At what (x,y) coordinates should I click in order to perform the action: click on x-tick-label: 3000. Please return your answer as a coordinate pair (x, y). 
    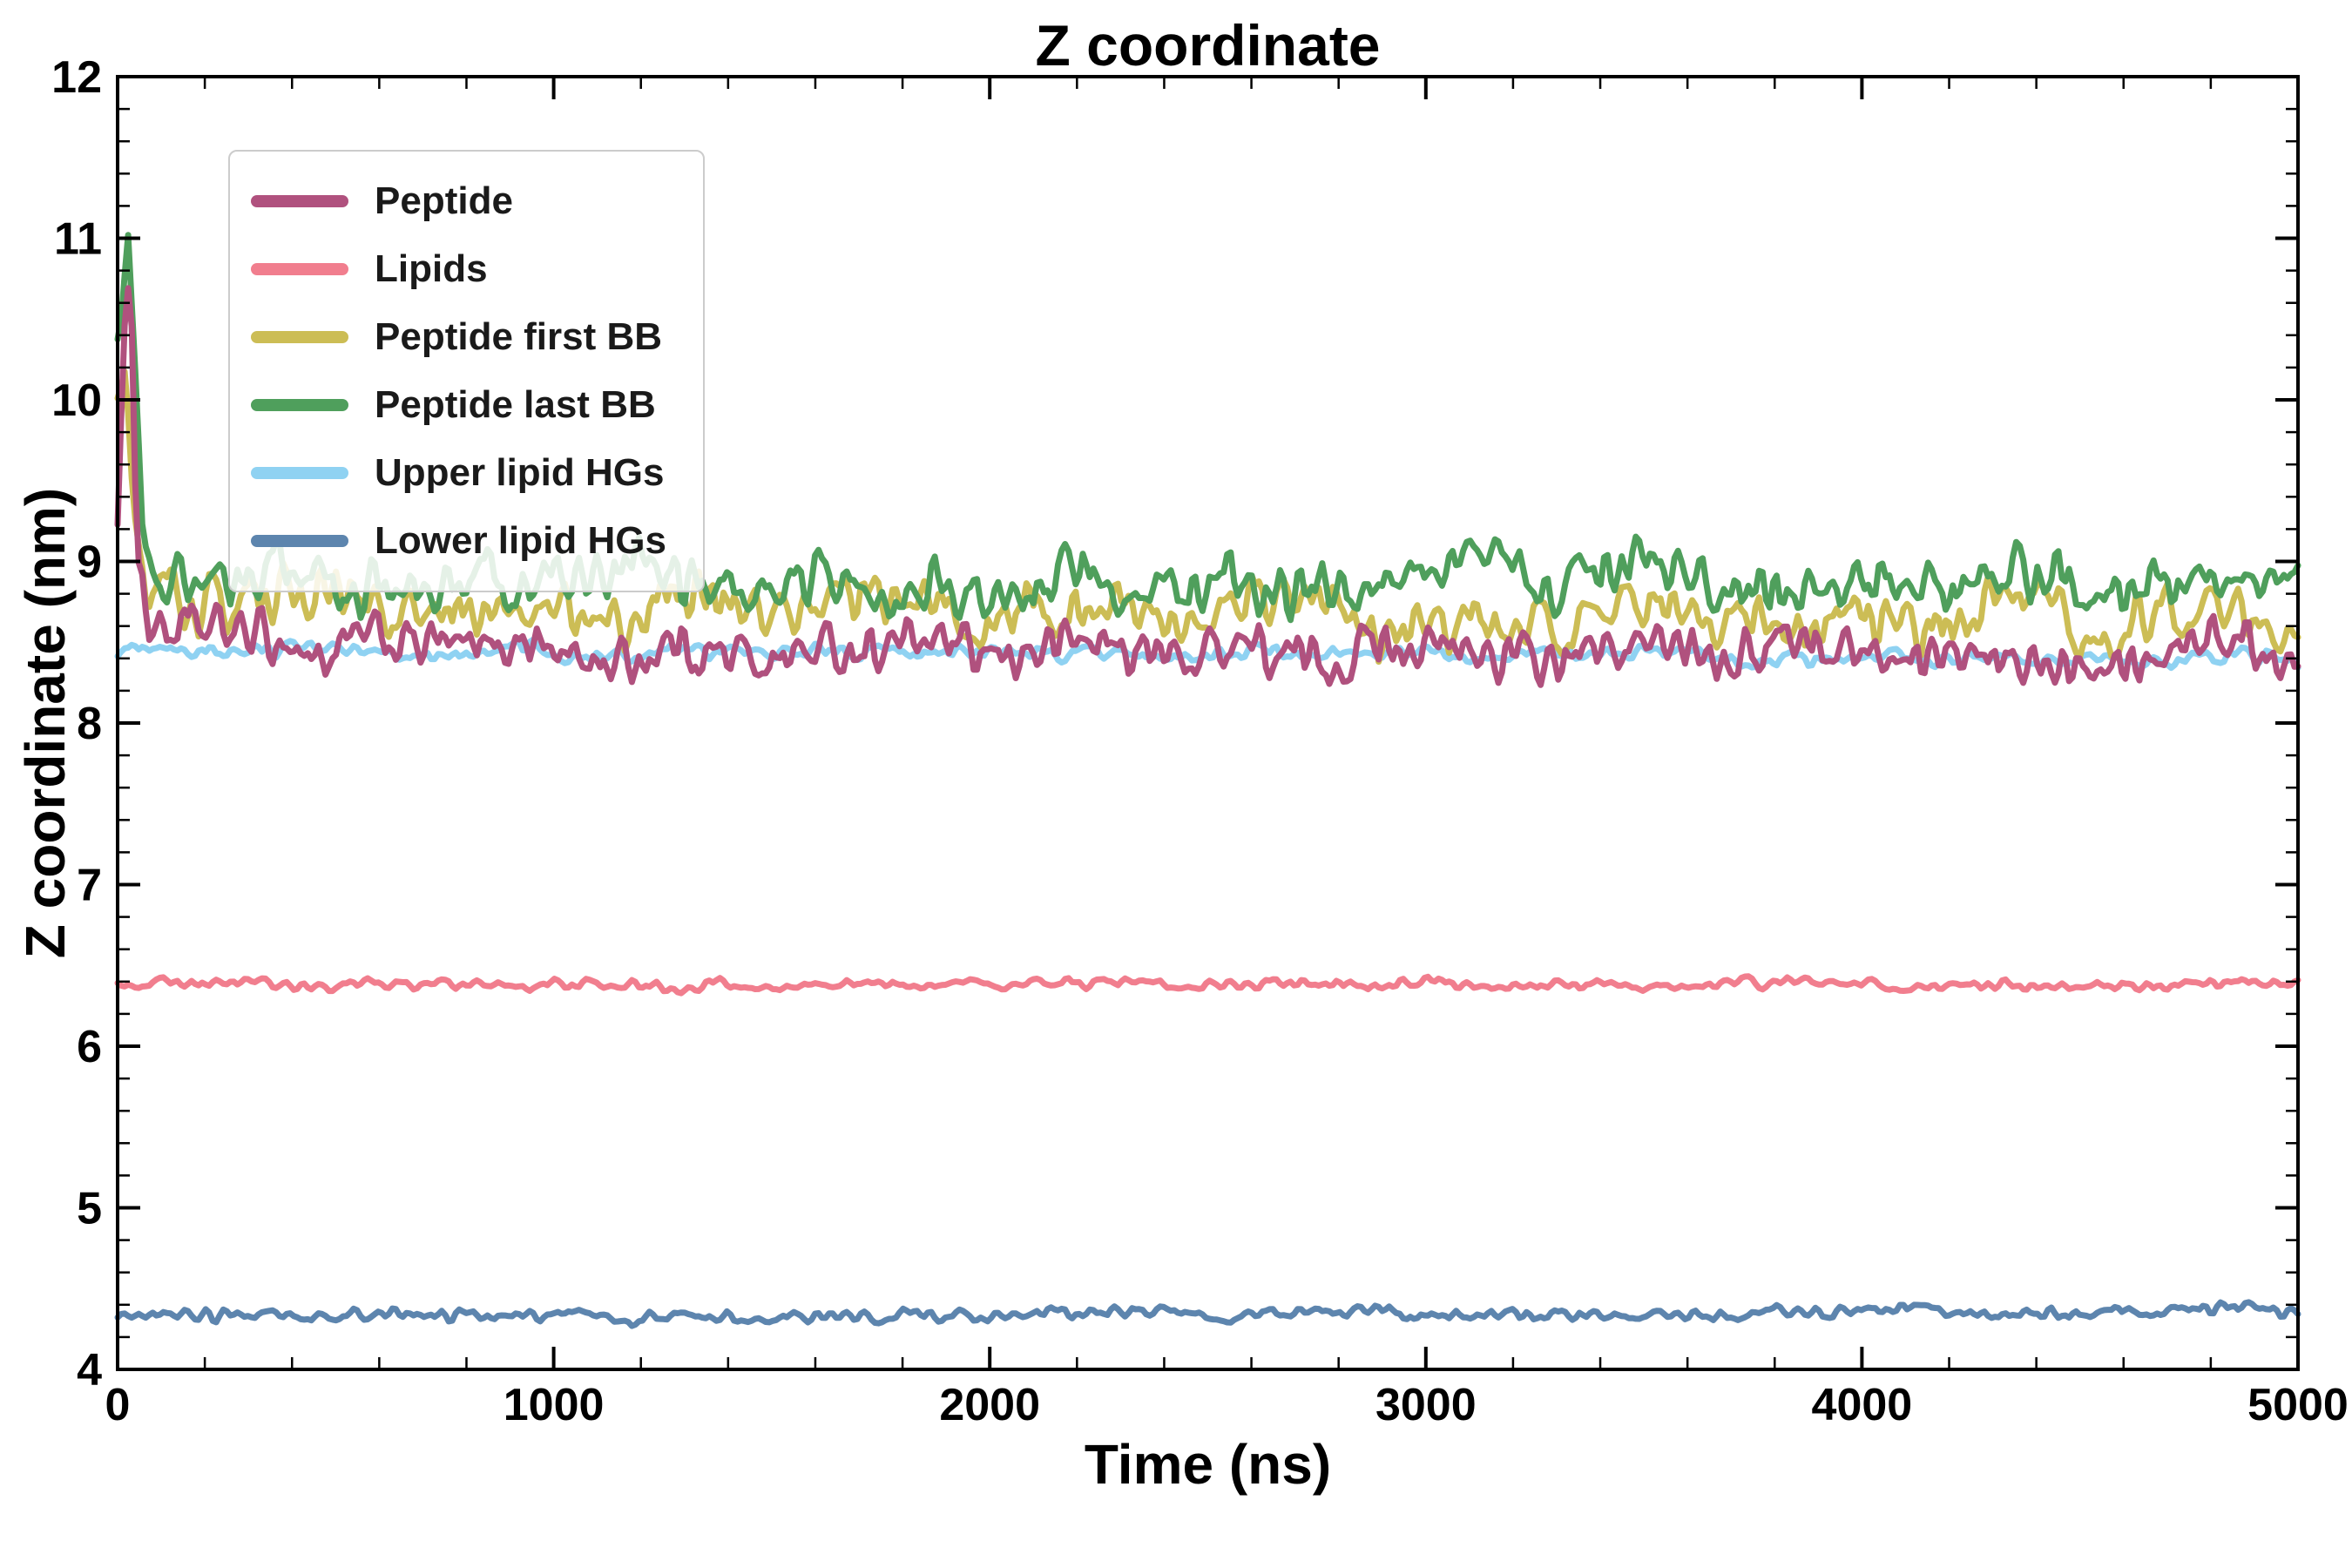
    Looking at the image, I should click on (1426, 1405).